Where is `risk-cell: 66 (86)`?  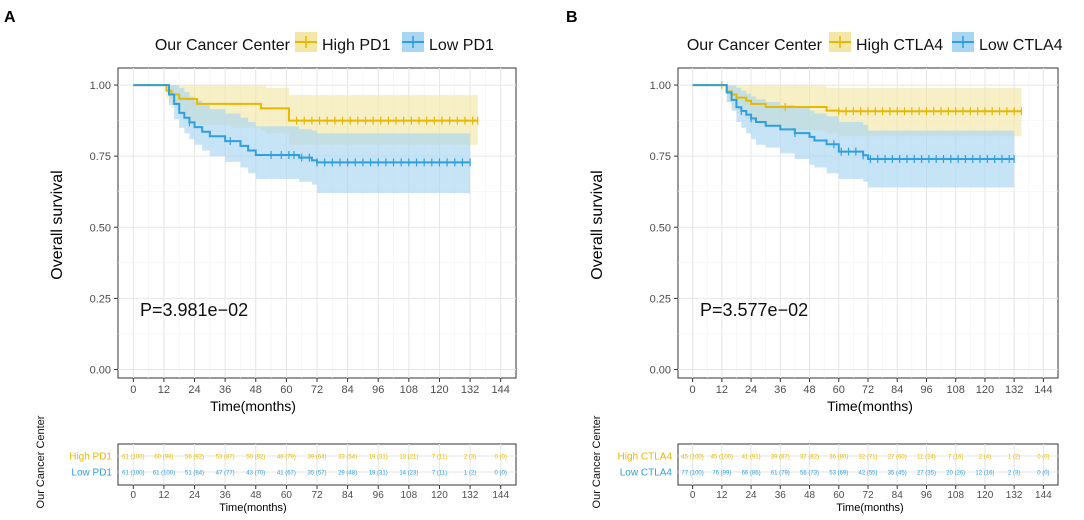 risk-cell: 66 (86) is located at coordinates (751, 474).